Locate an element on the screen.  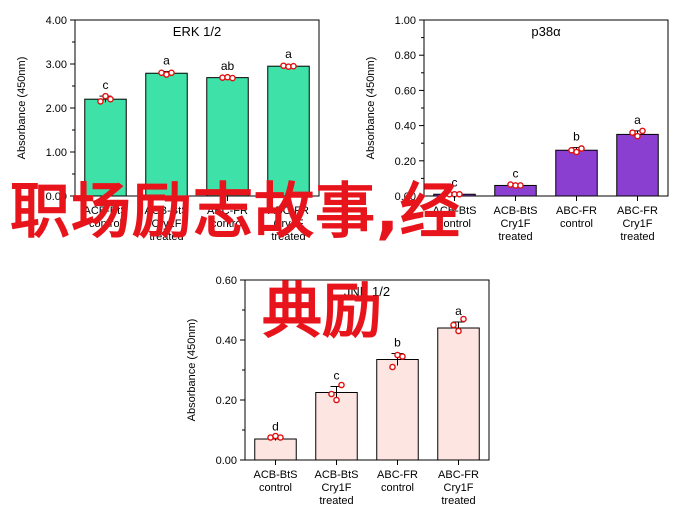
chart-title: ERK 1/2 is located at coordinates (197, 31).